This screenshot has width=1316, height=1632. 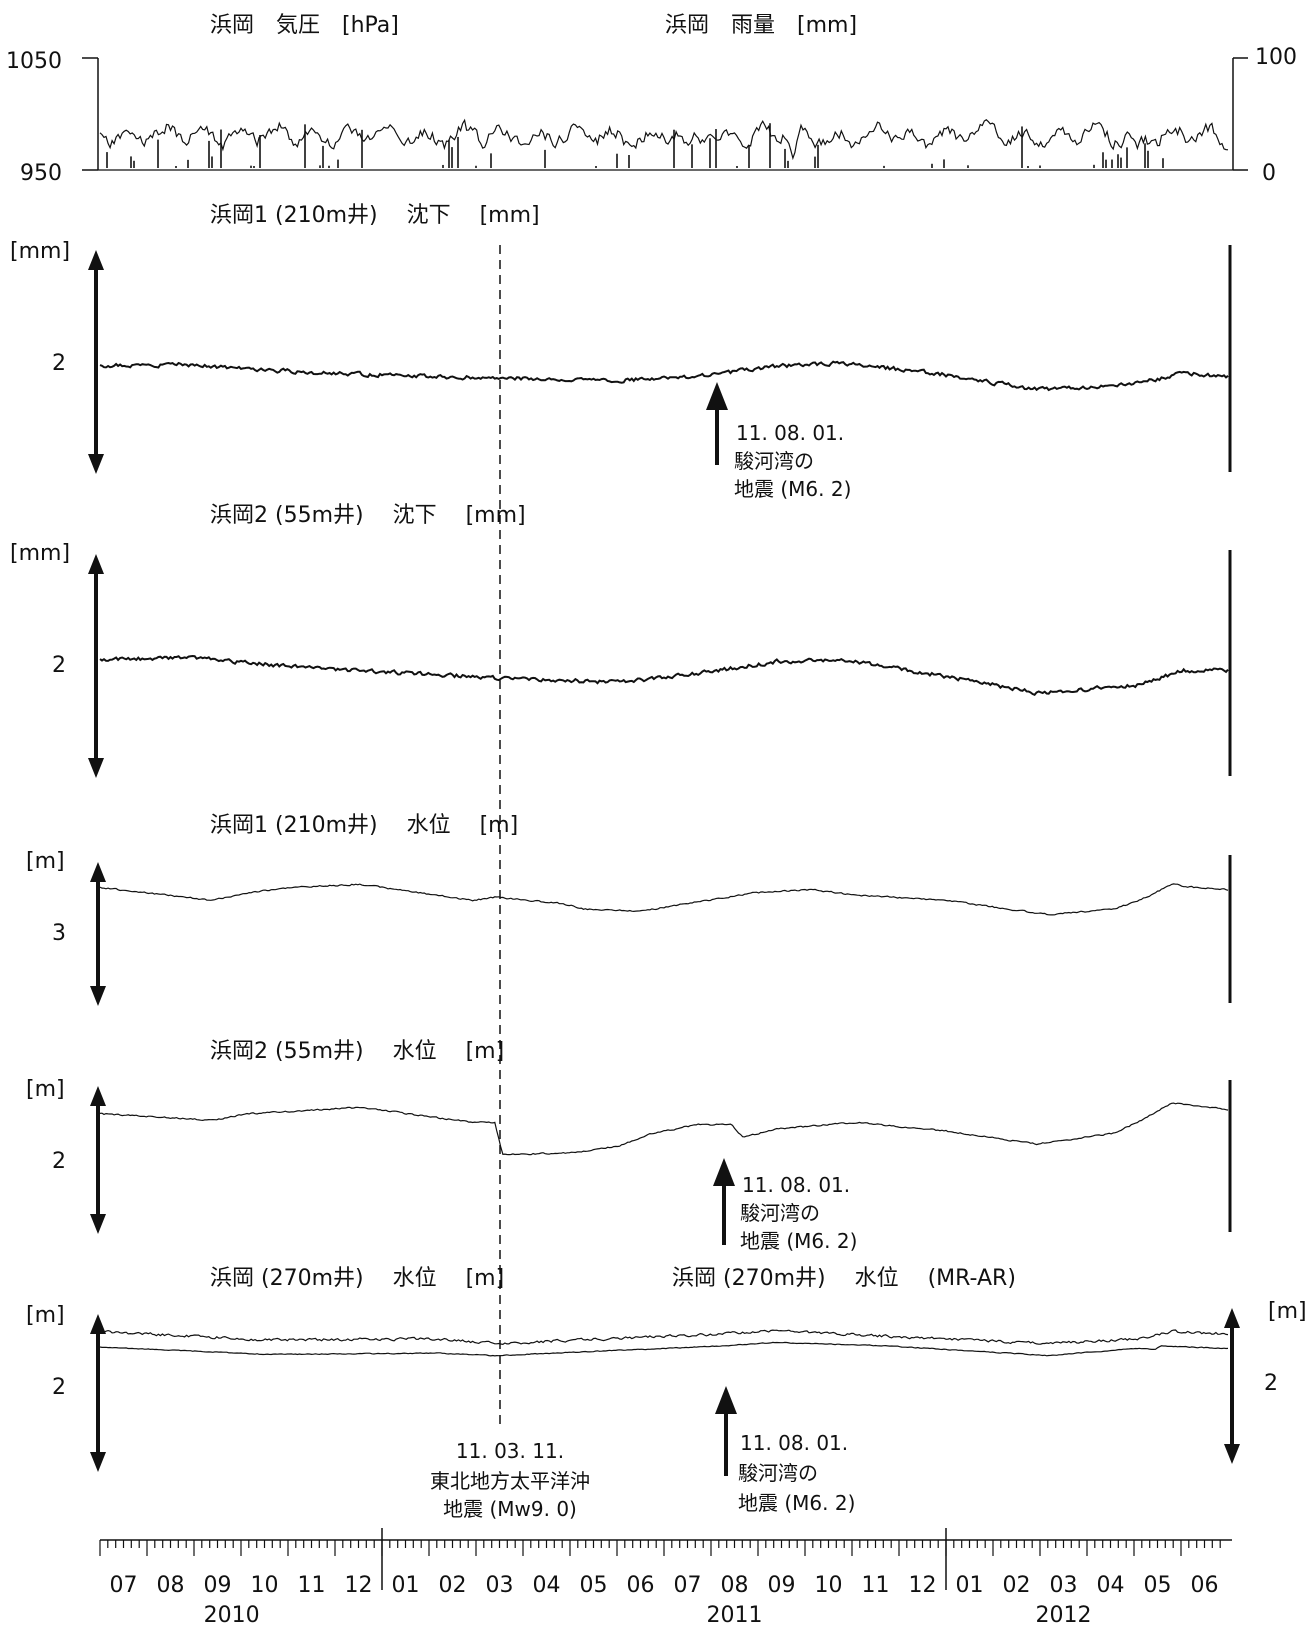 I want to click on water-270-mr-ar-title: 浜岡 (270m井) 水位 (MR-AR), so click(x=844, y=1278).